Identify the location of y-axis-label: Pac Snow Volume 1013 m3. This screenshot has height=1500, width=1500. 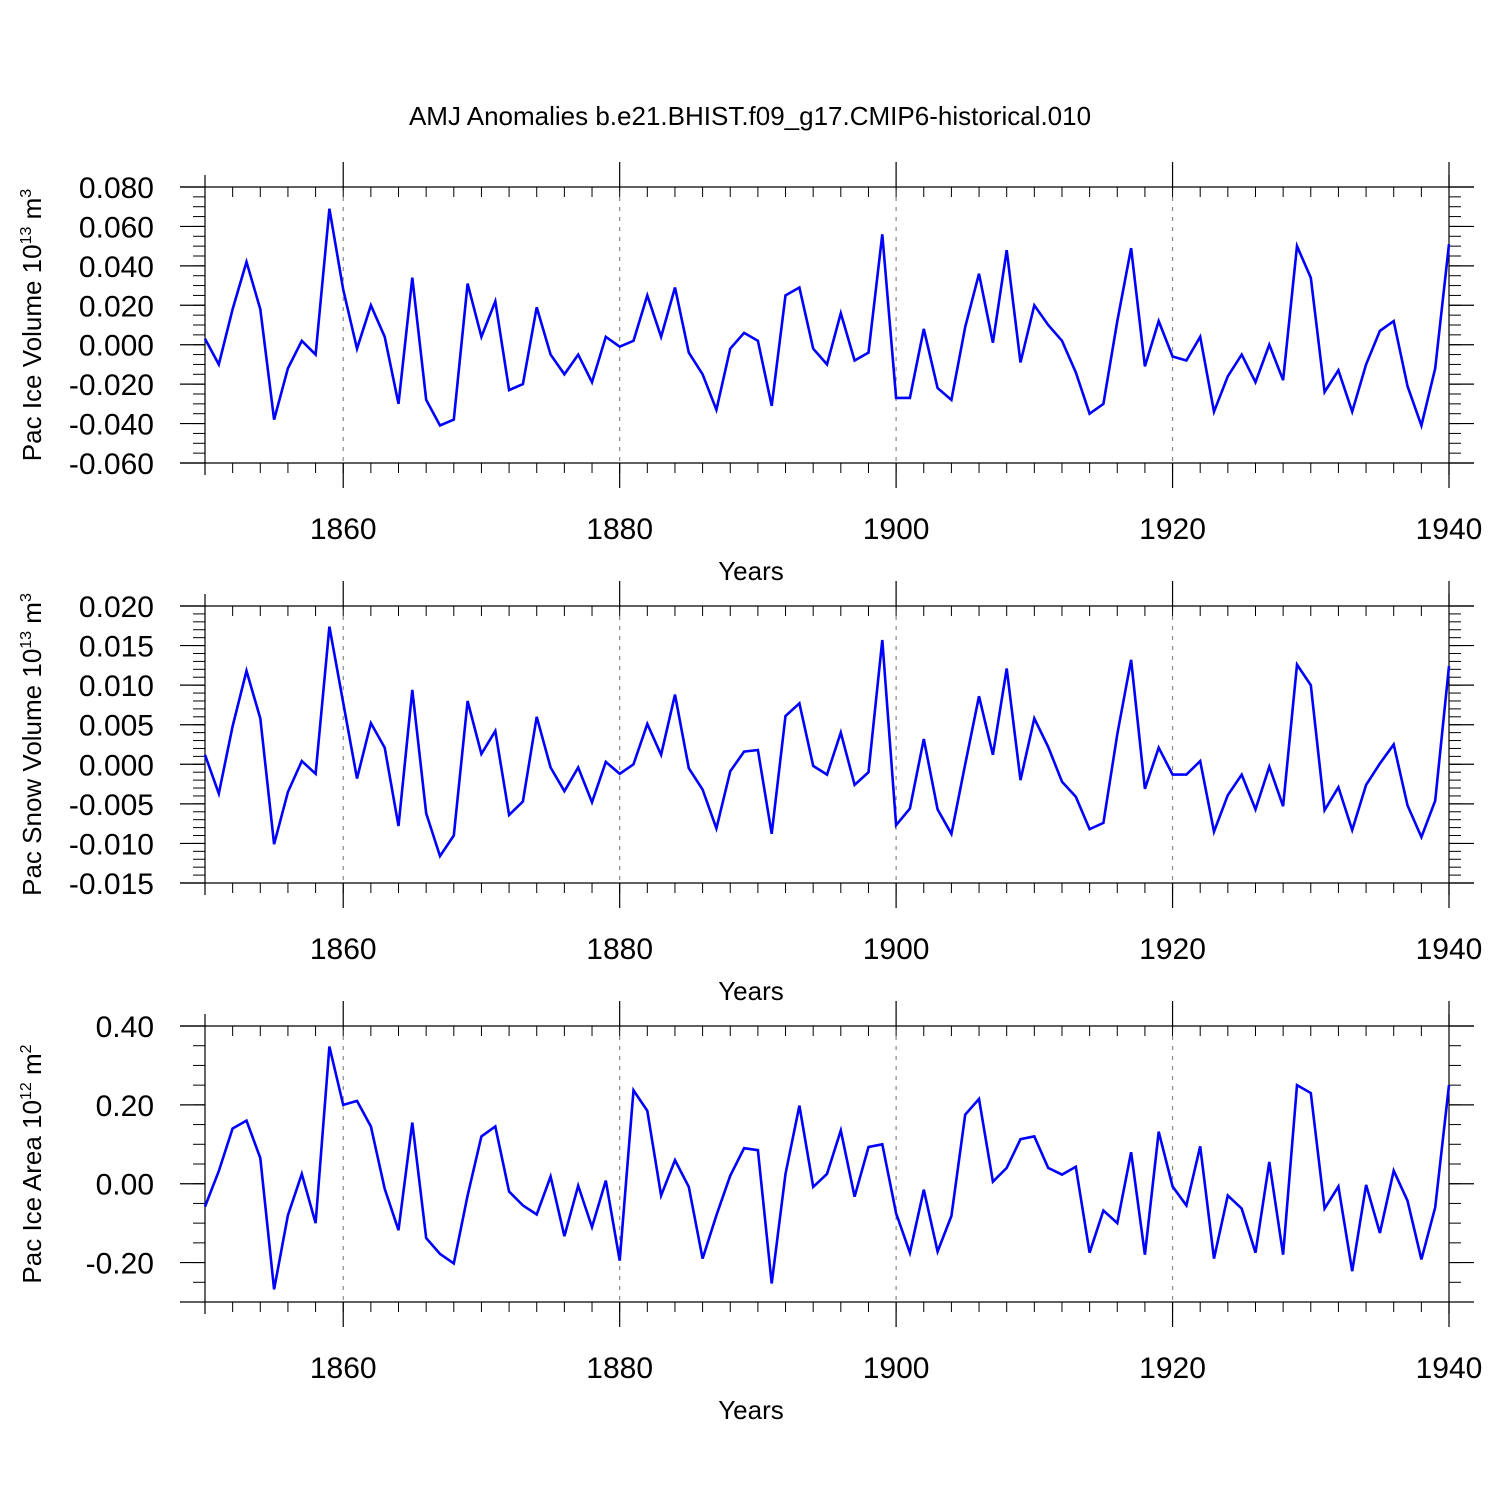
(32, 744).